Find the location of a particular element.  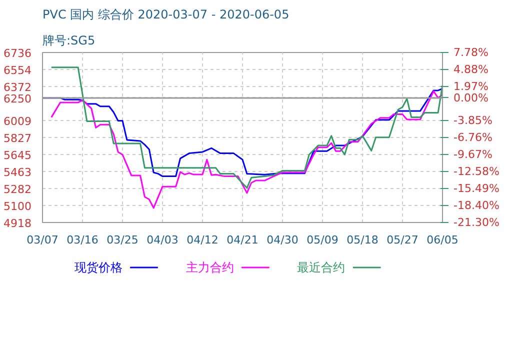

x-tick-label: 05/18 is located at coordinates (362, 240).